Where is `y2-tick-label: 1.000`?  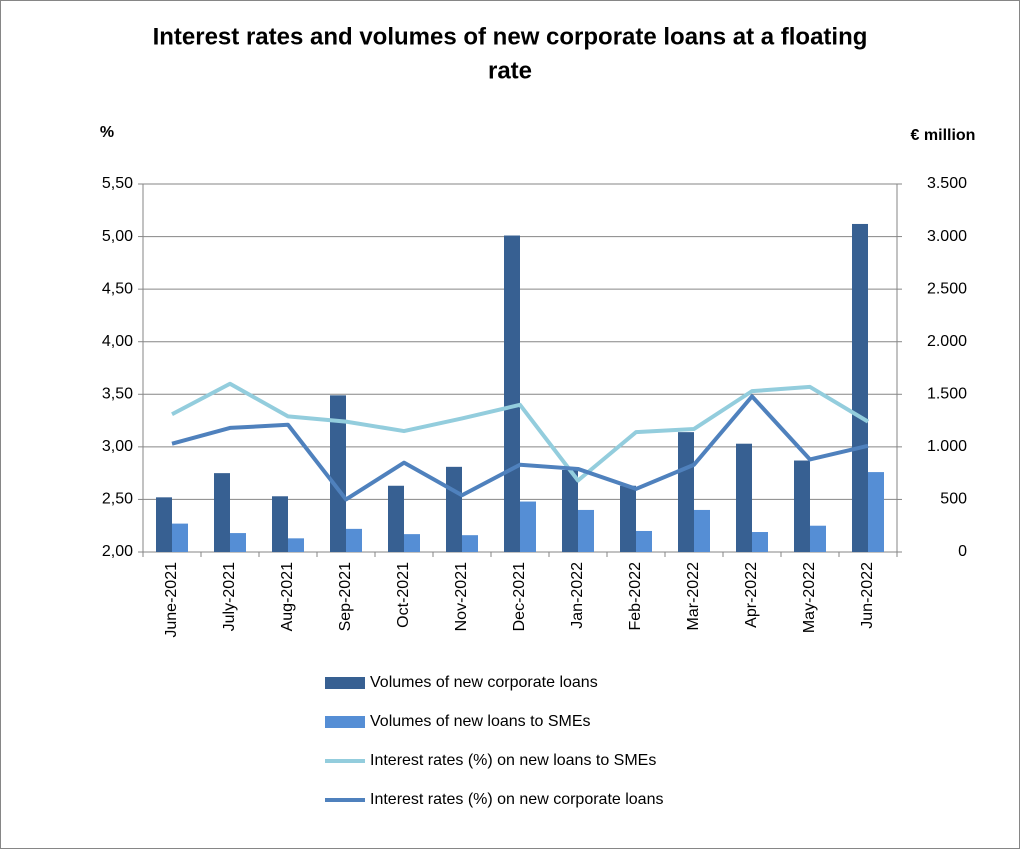 y2-tick-label: 1.000 is located at coordinates (947, 446).